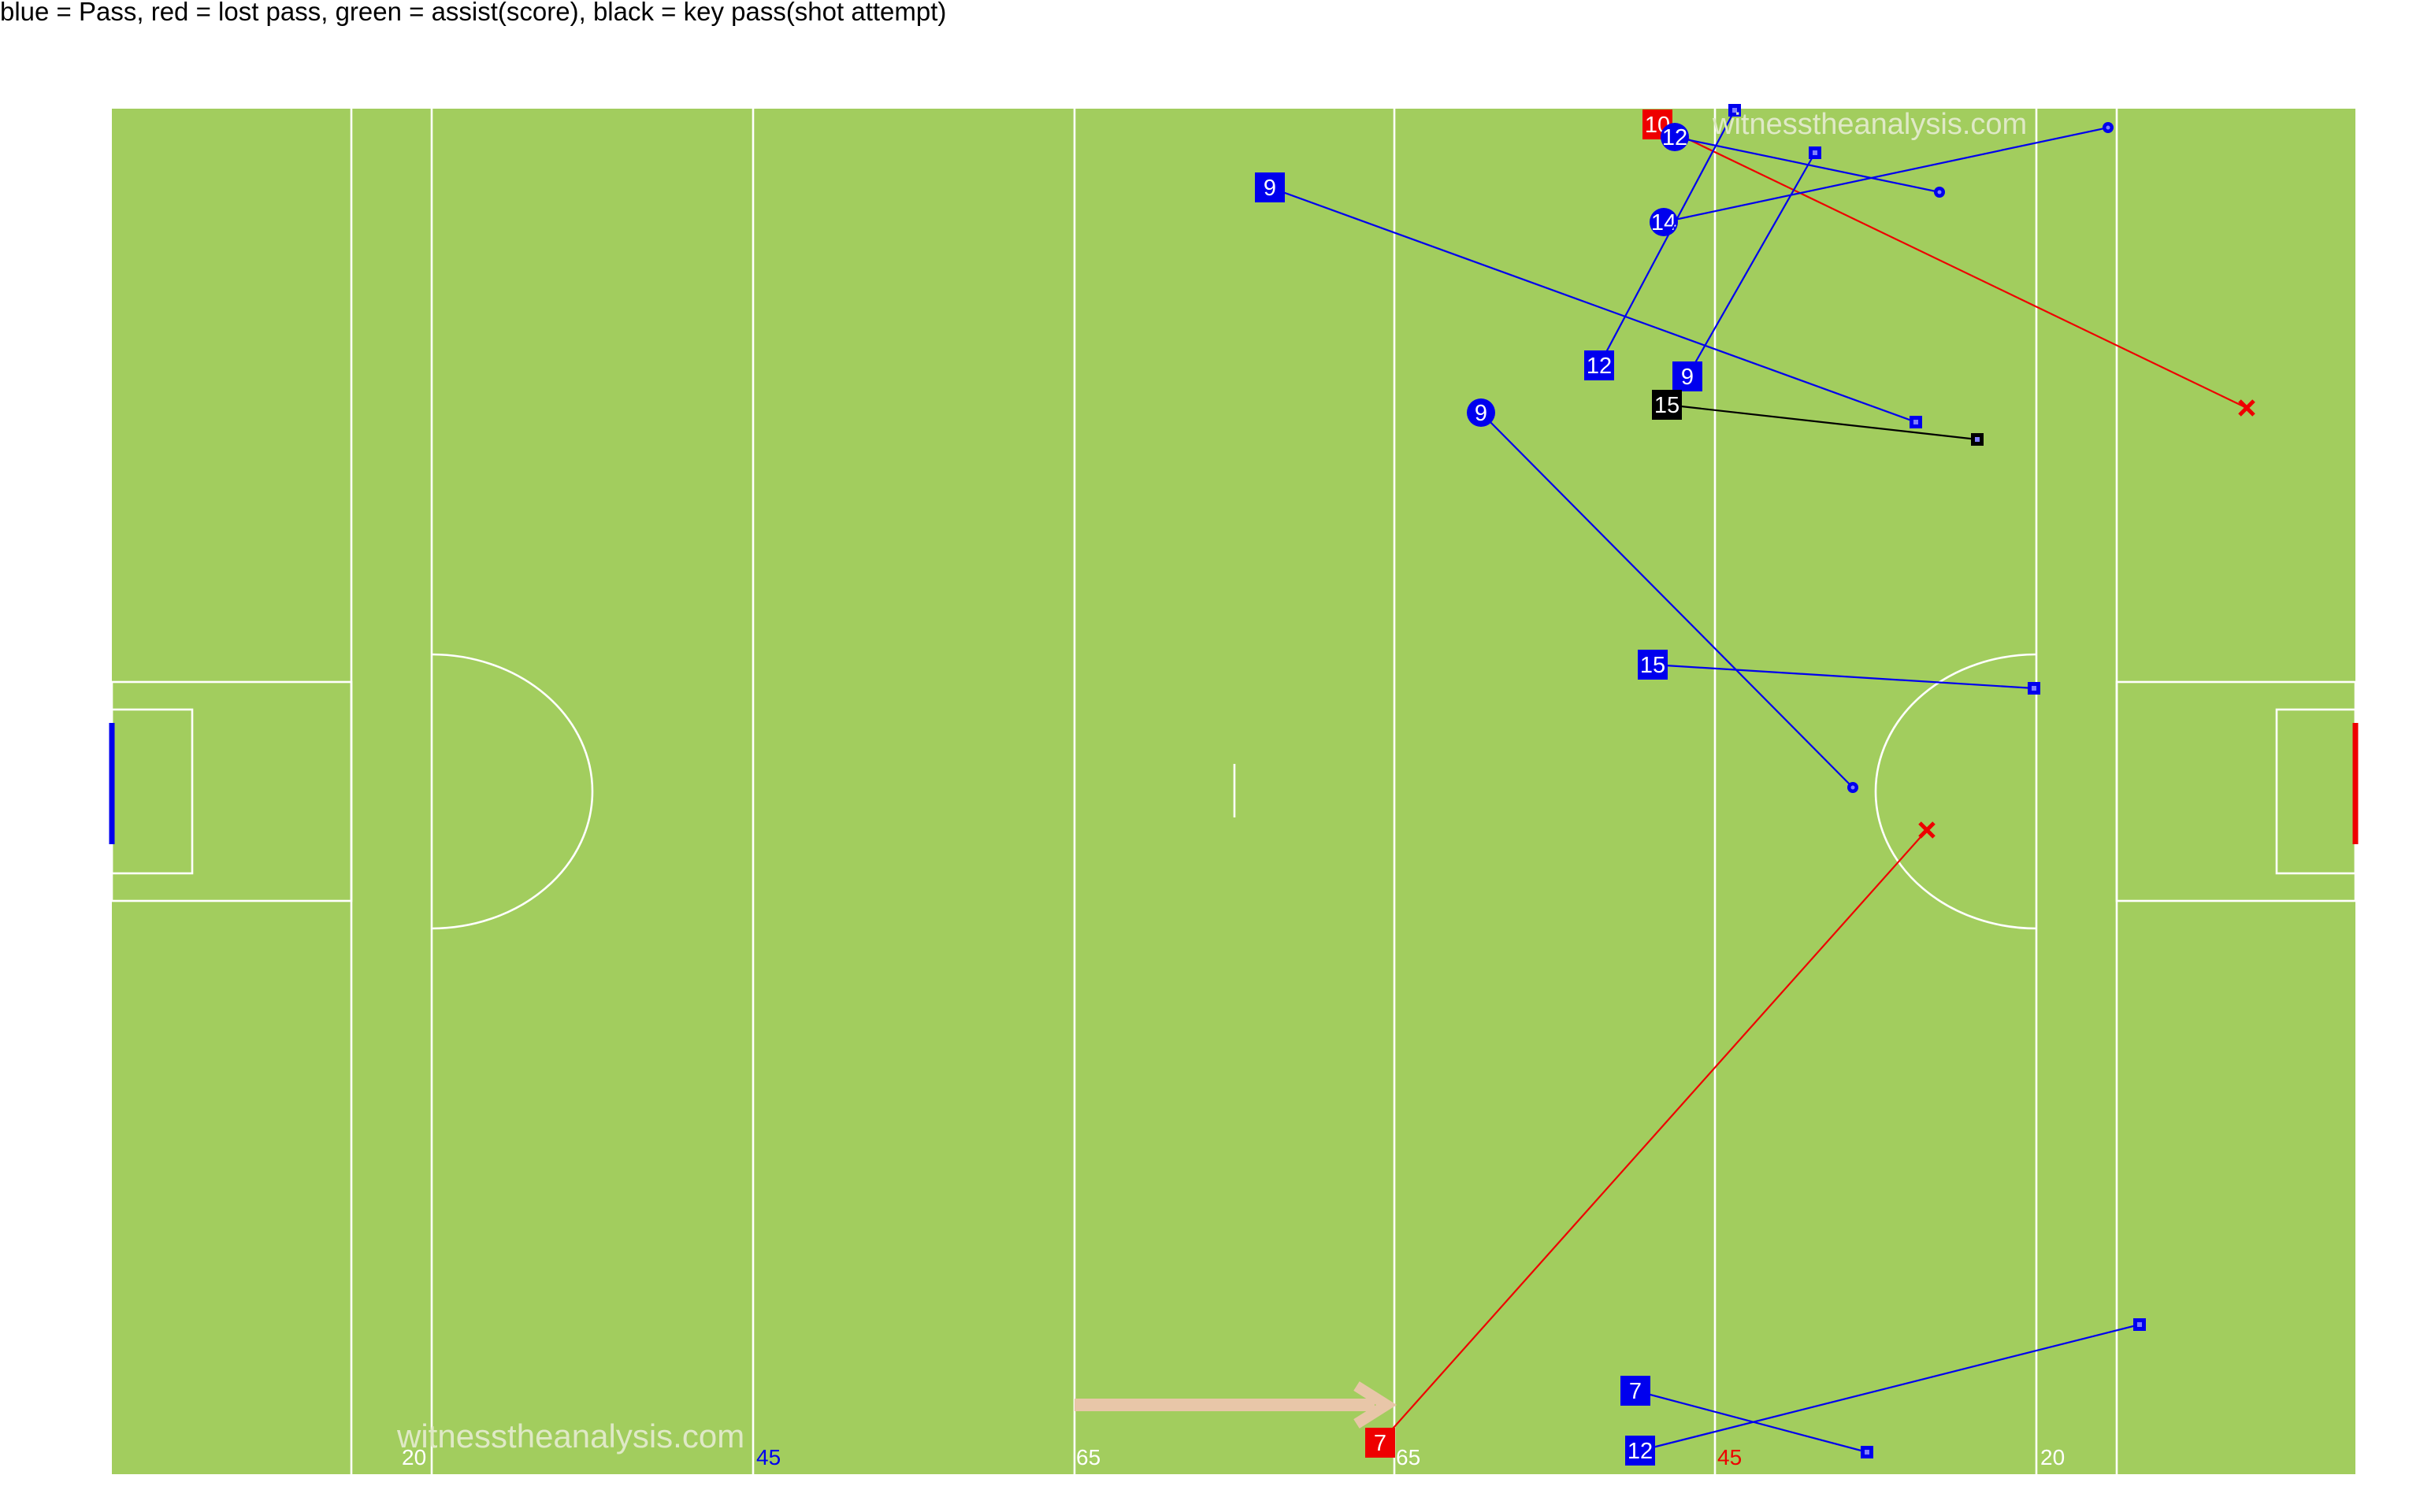 Image resolution: width=2420 pixels, height=1512 pixels. I want to click on arc-20m-left, so click(512, 791).